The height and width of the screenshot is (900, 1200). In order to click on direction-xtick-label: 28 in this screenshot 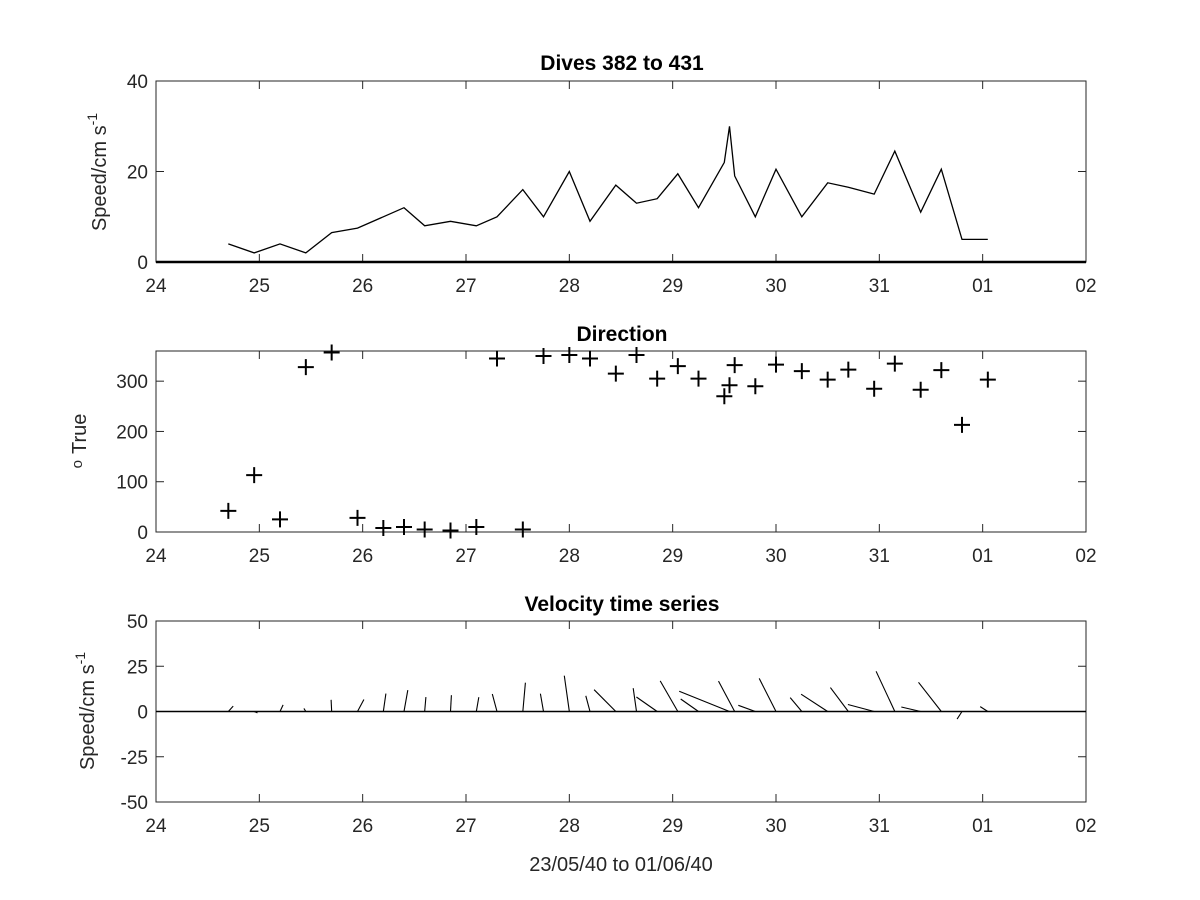, I will do `click(569, 556)`.